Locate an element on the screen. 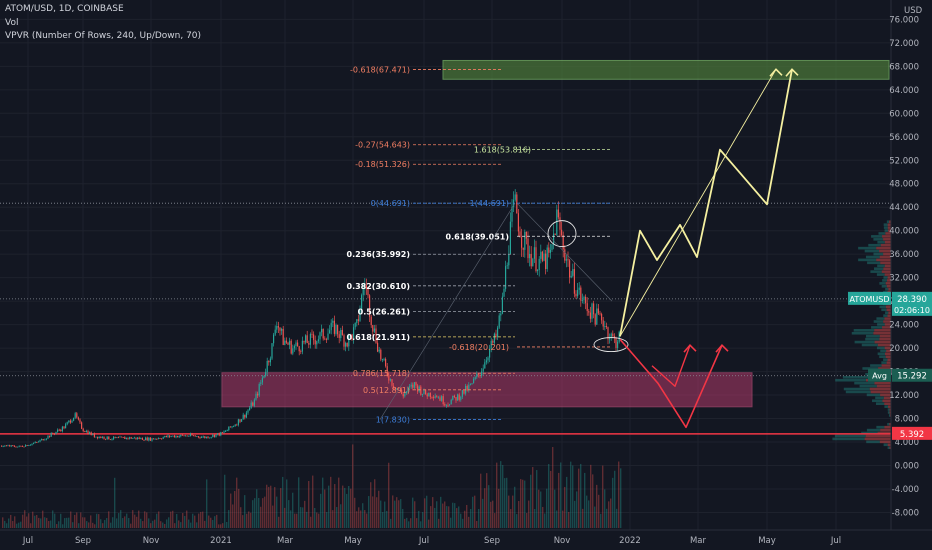 The width and height of the screenshot is (932, 550). vpvr-indicator-label: VPVR (Number Of Rows, 240, Up/Down, 70) is located at coordinates (103, 36).